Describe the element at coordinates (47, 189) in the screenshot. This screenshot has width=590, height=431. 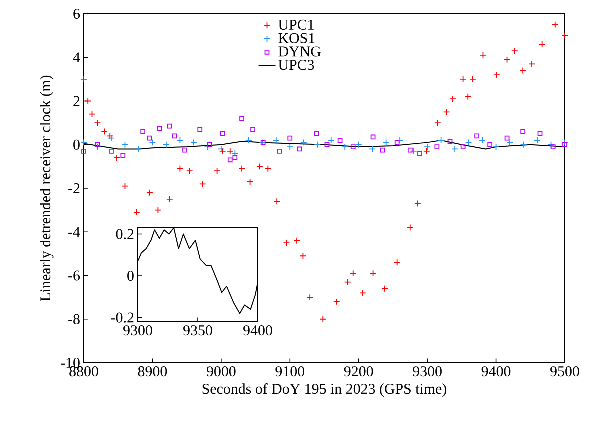
I see `y-axis-title: Linearly detrended receiver clock (m)` at that location.